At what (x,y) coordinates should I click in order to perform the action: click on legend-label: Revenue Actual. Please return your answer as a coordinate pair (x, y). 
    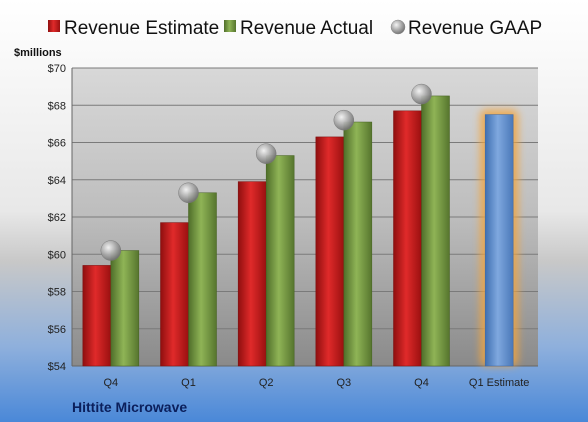
    Looking at the image, I should click on (306, 28).